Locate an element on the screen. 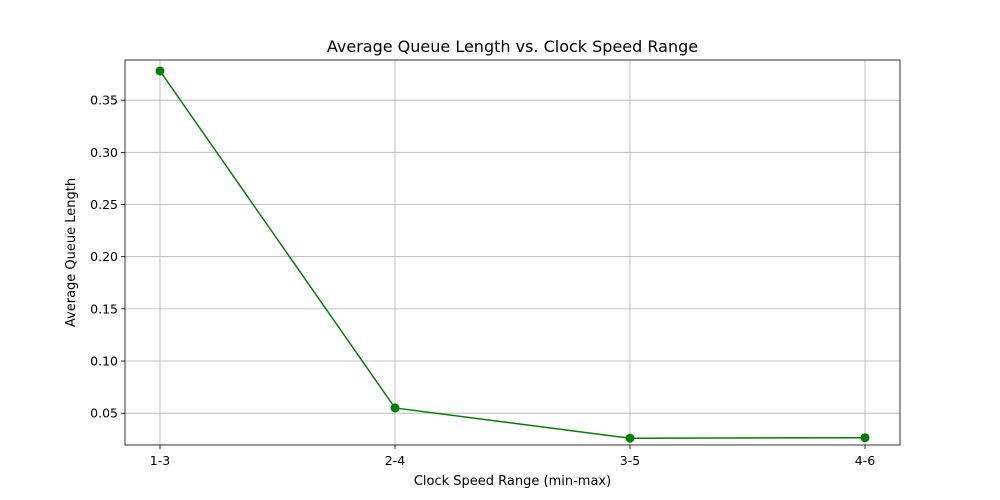  x-tick-label: 3-5 is located at coordinates (630, 460).